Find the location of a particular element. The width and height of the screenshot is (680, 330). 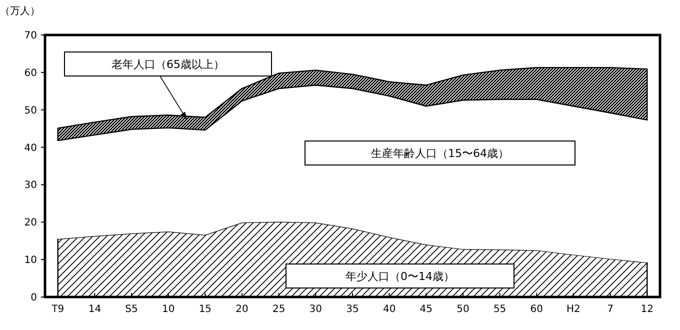

label-box: 年少人口（0〜14歳） is located at coordinates (400, 276).